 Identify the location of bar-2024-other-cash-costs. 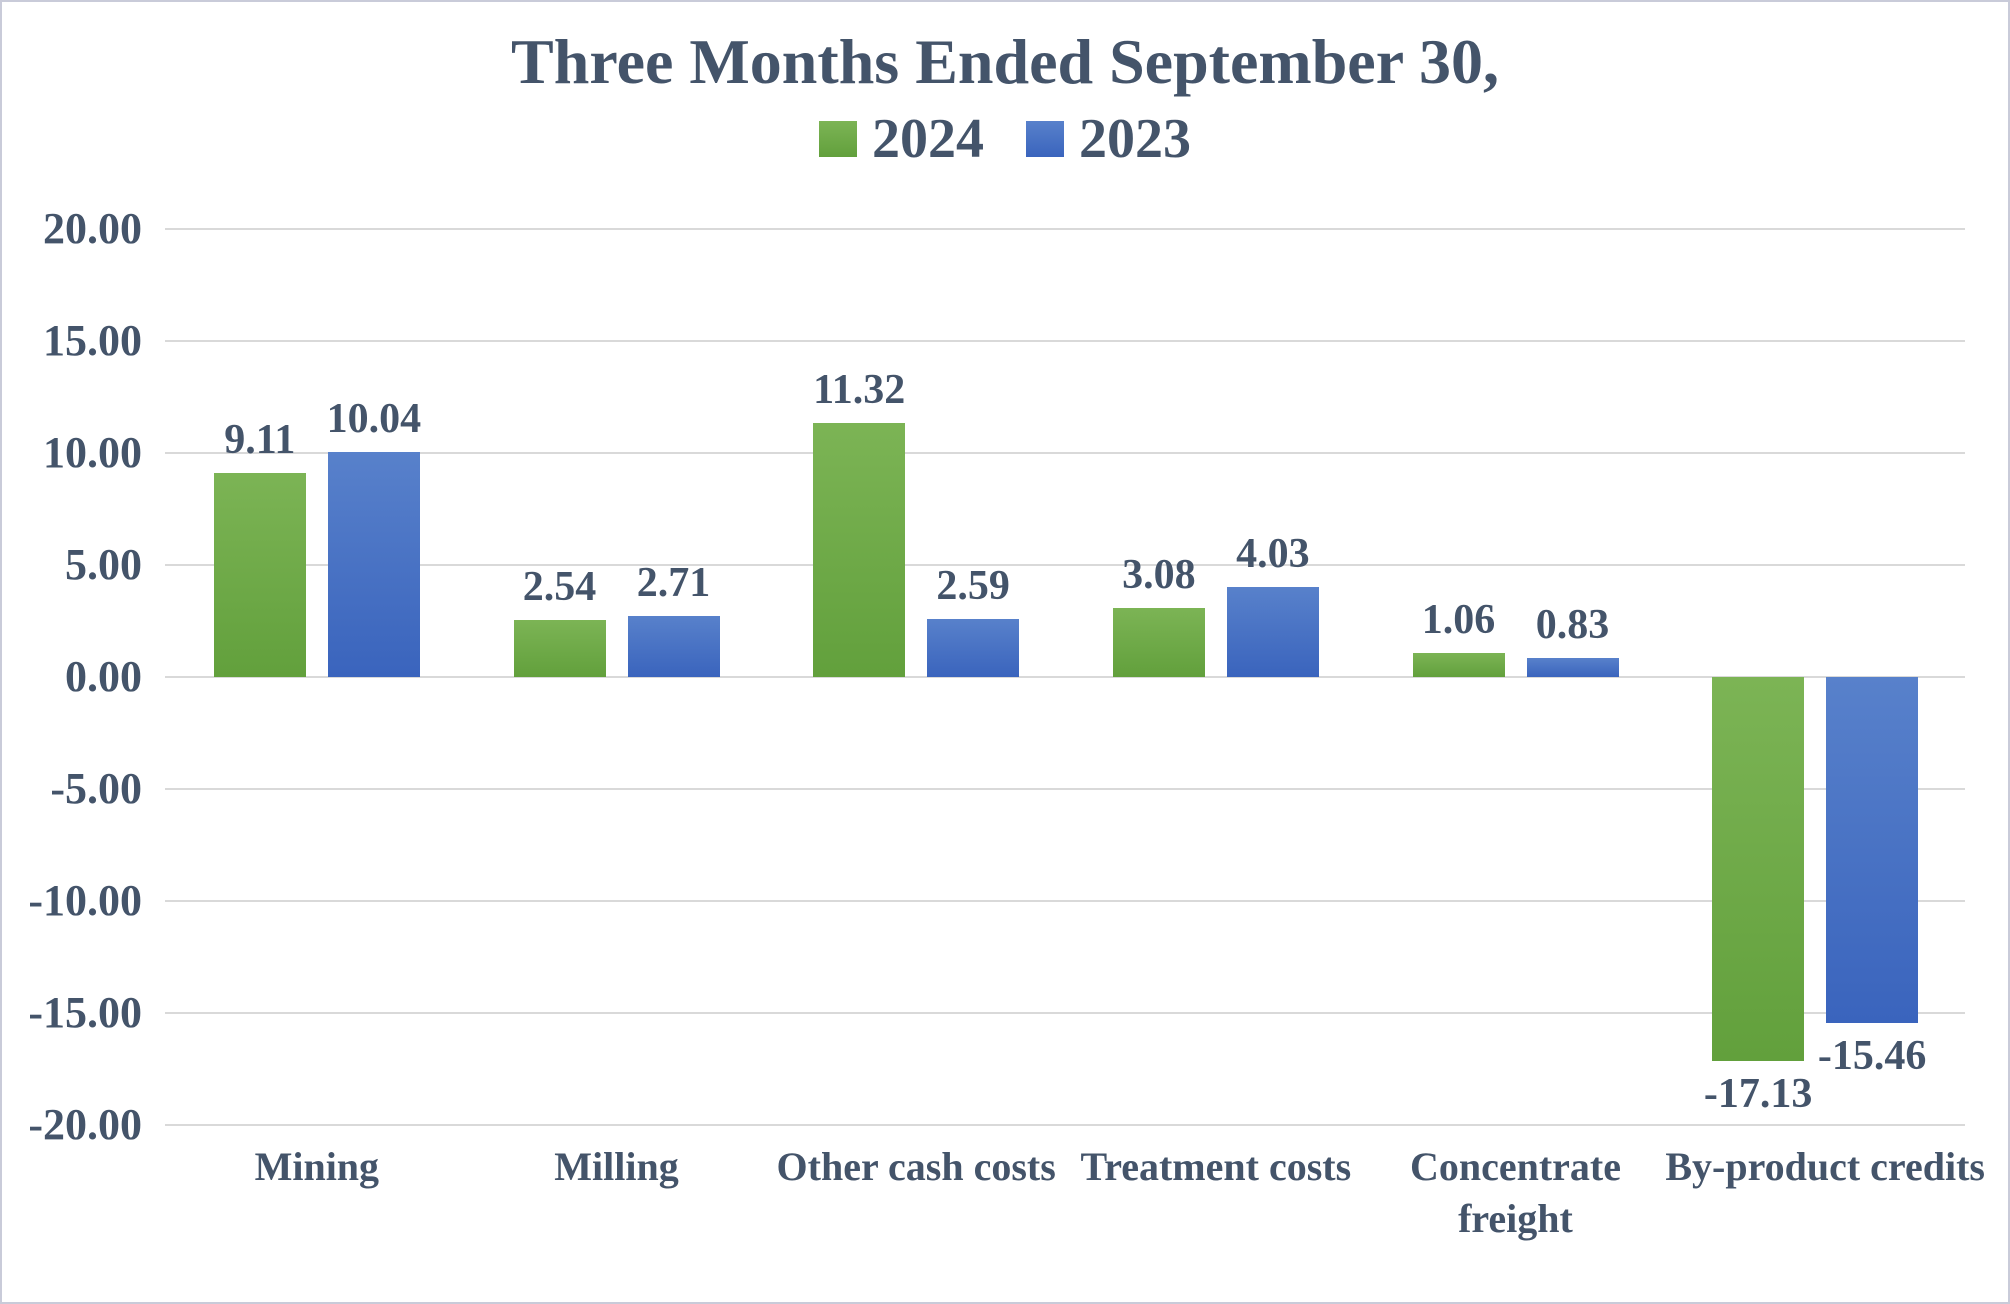
(859, 550).